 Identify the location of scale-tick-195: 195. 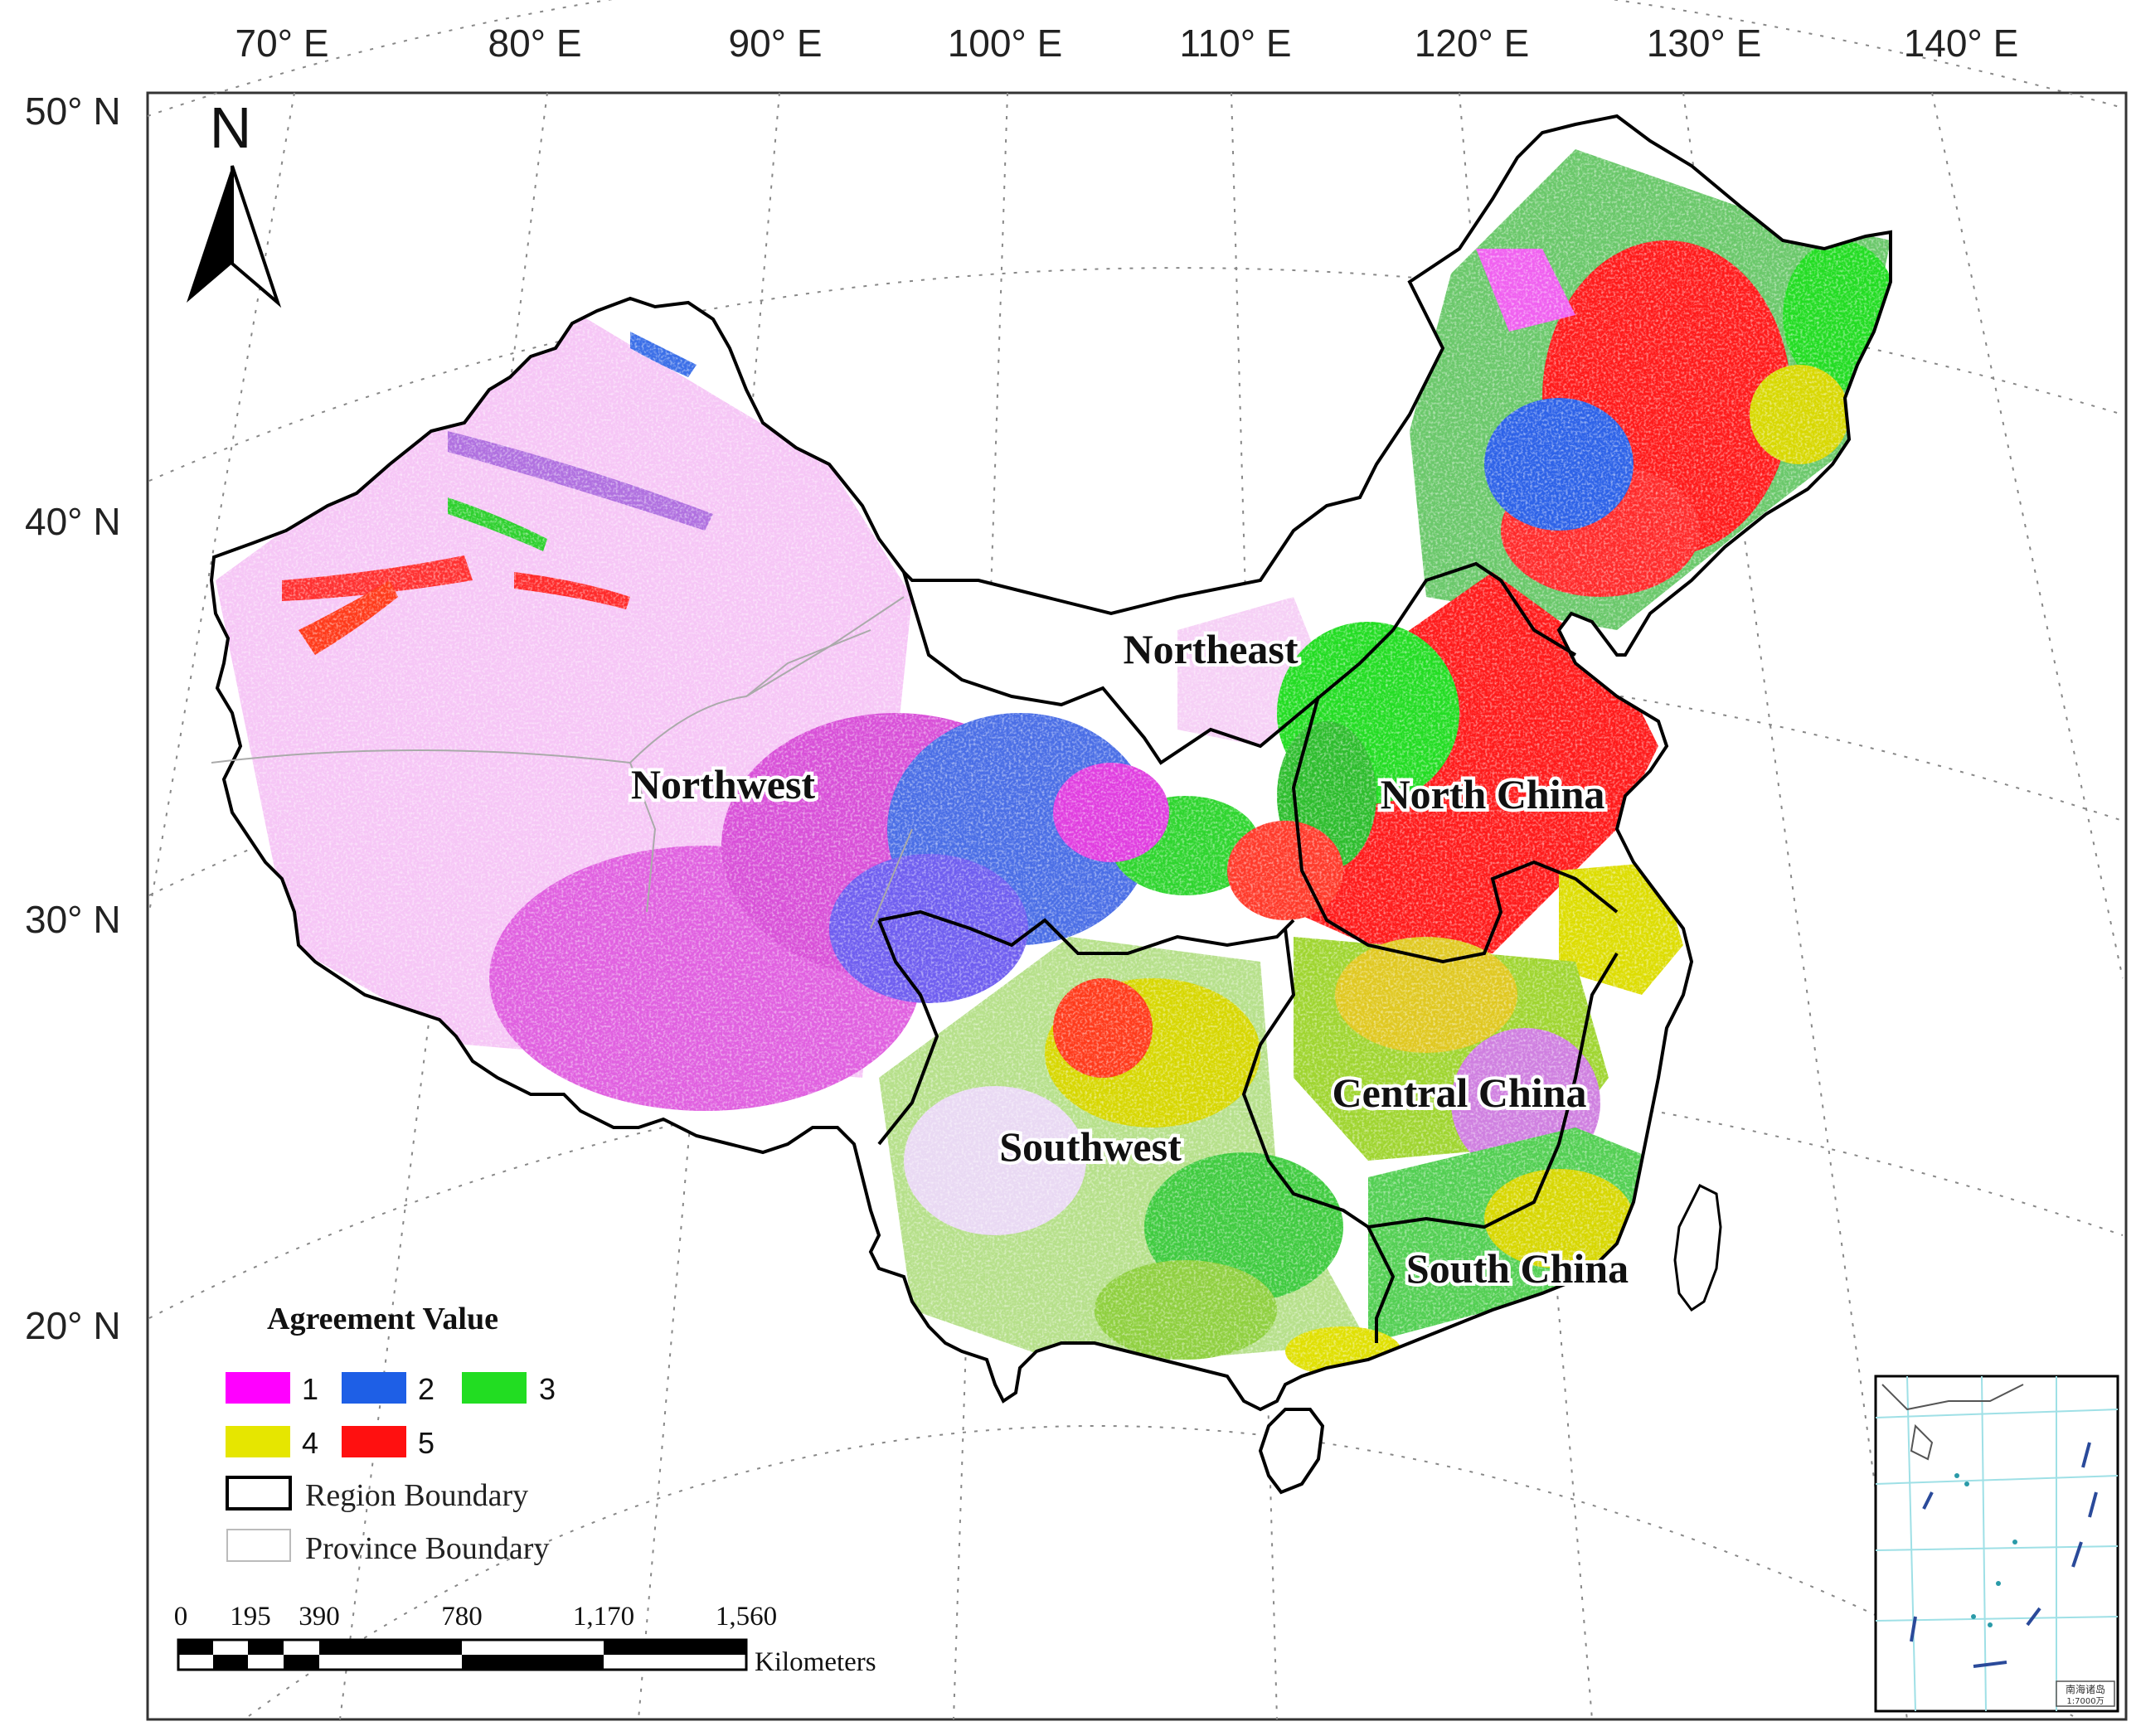
(250, 1617).